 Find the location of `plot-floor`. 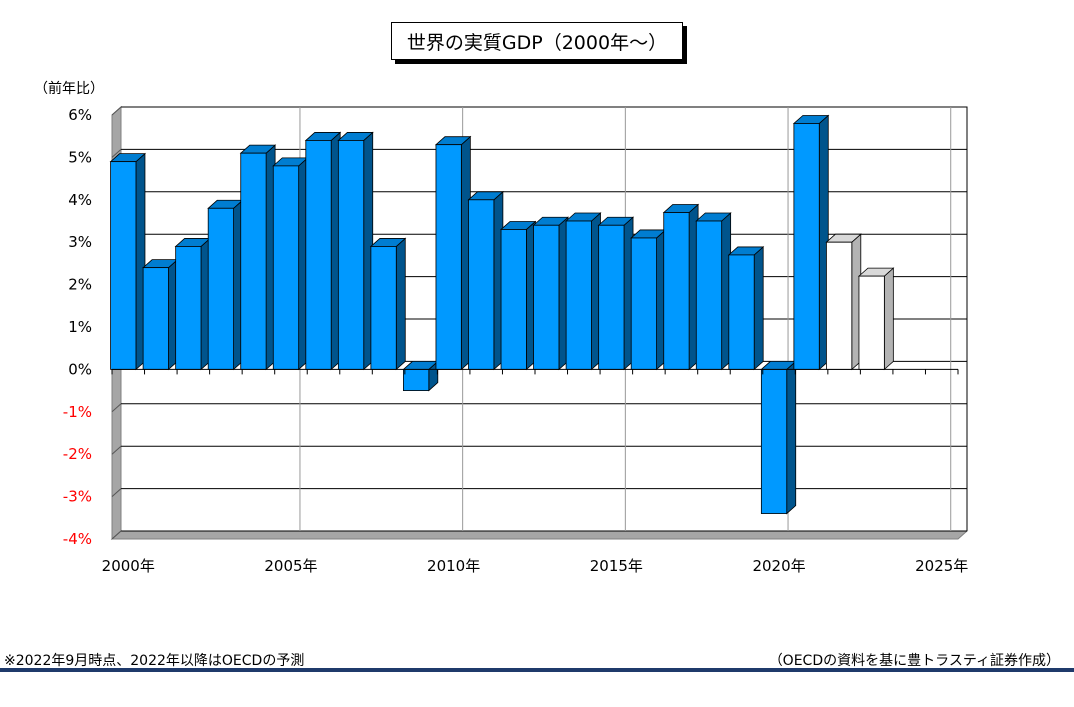

plot-floor is located at coordinates (539, 535).